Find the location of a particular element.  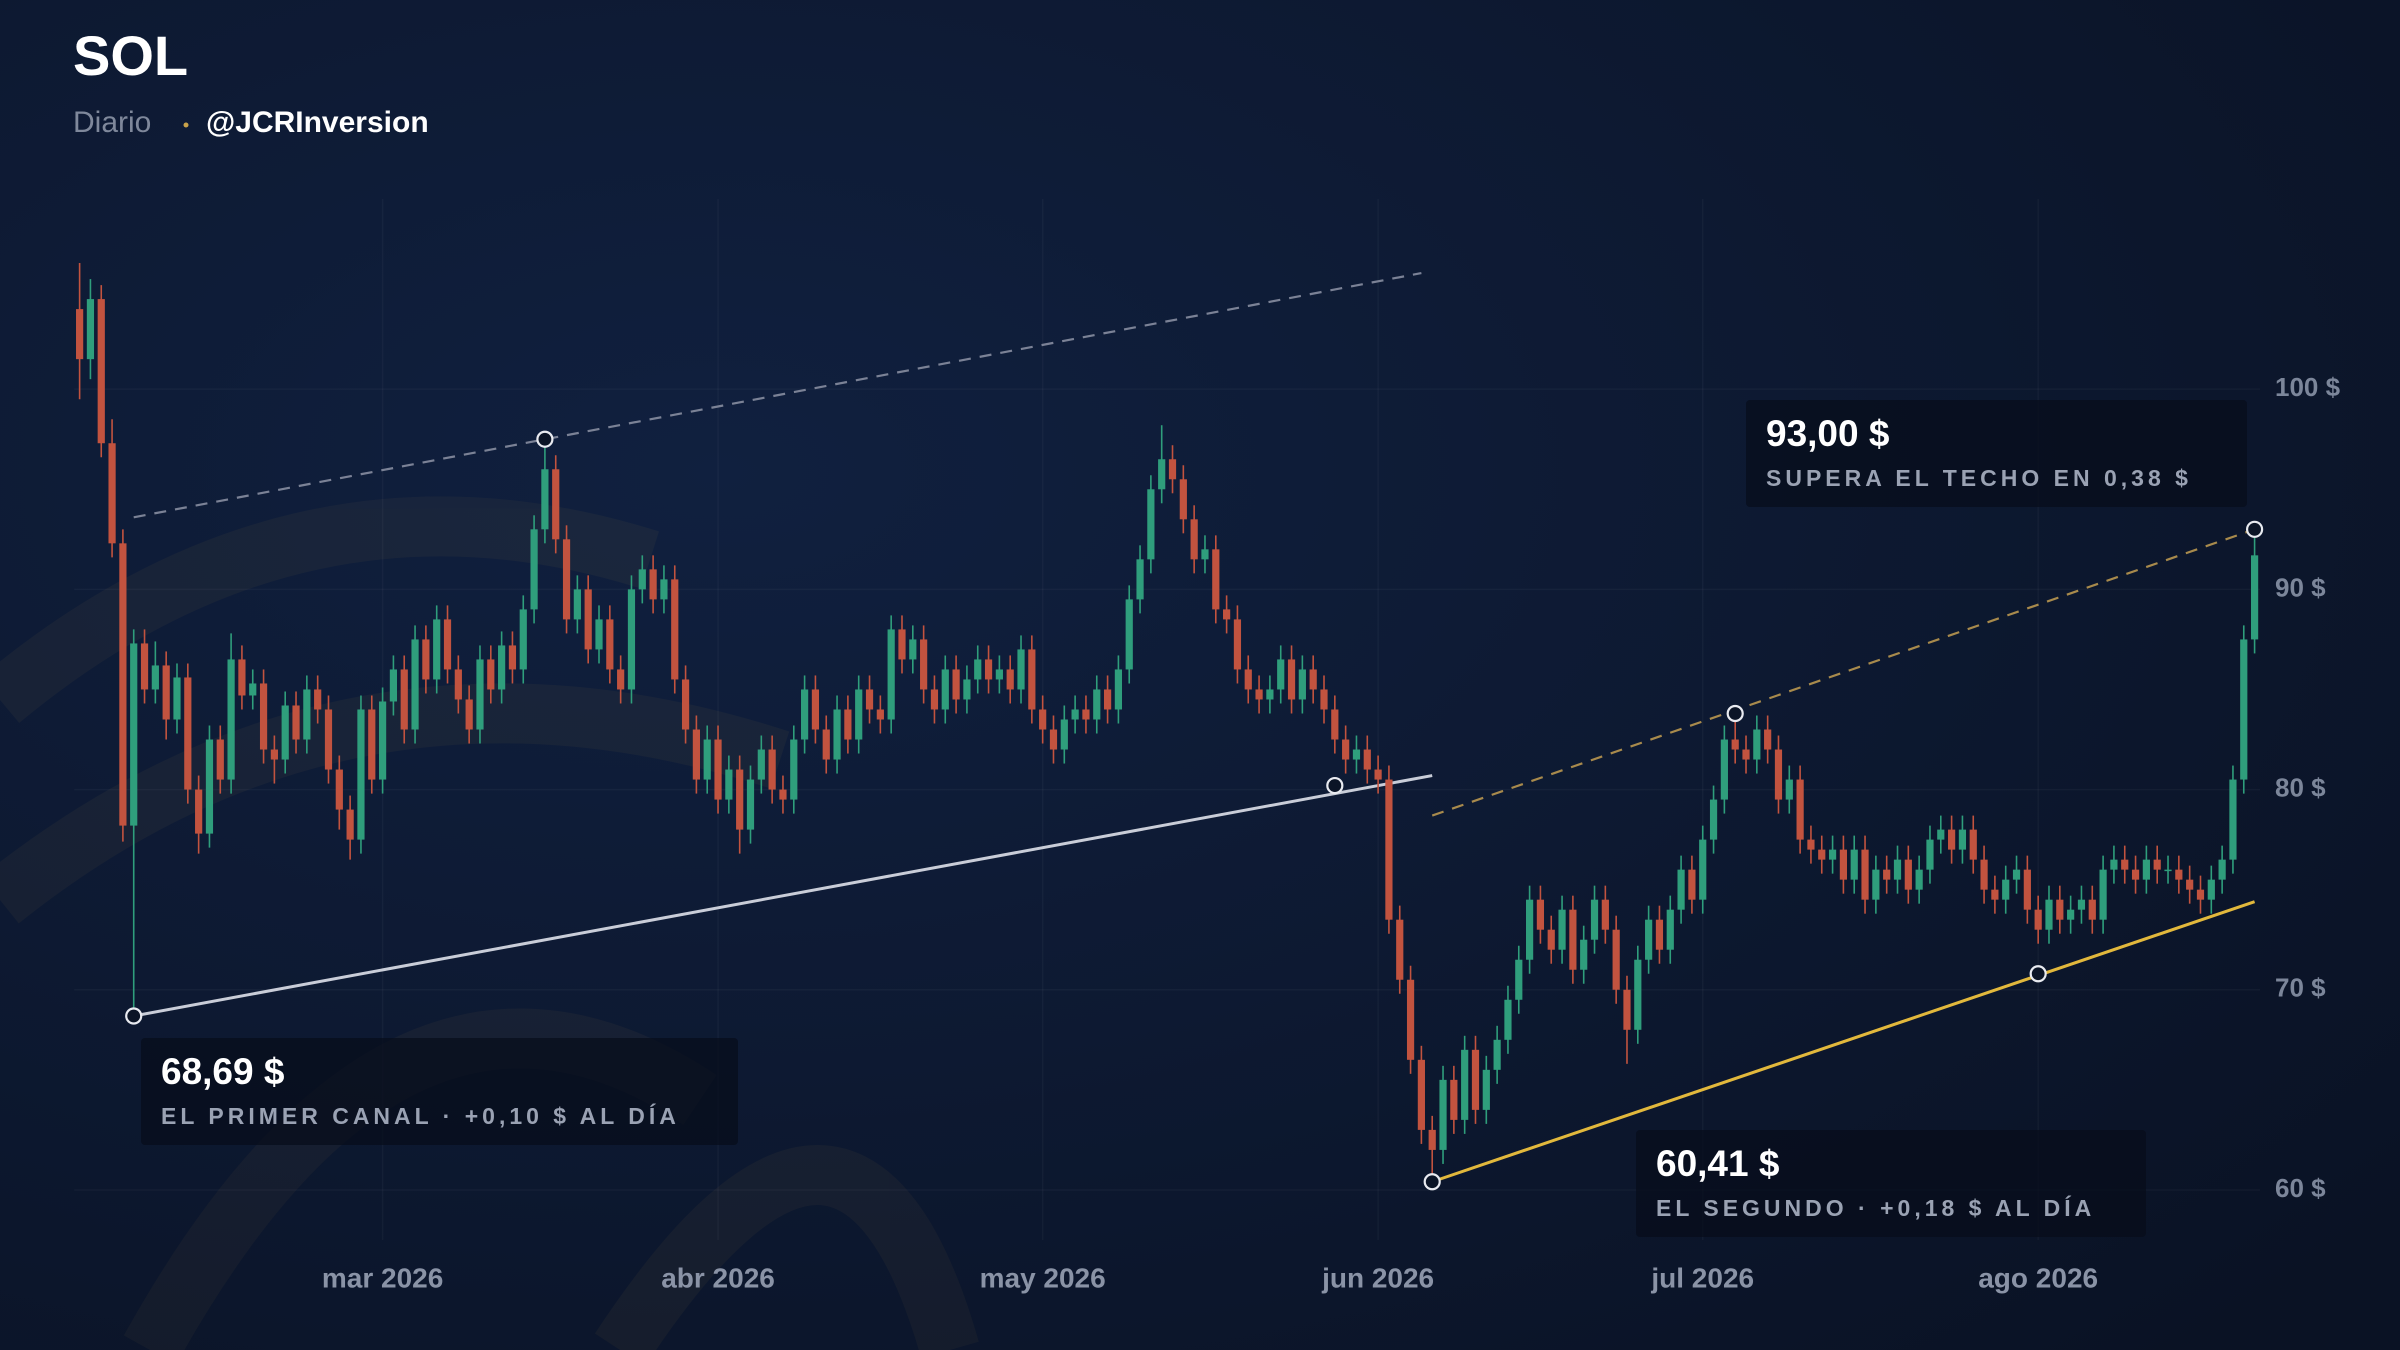

callout-value: 68,69 $ is located at coordinates (223, 1071).